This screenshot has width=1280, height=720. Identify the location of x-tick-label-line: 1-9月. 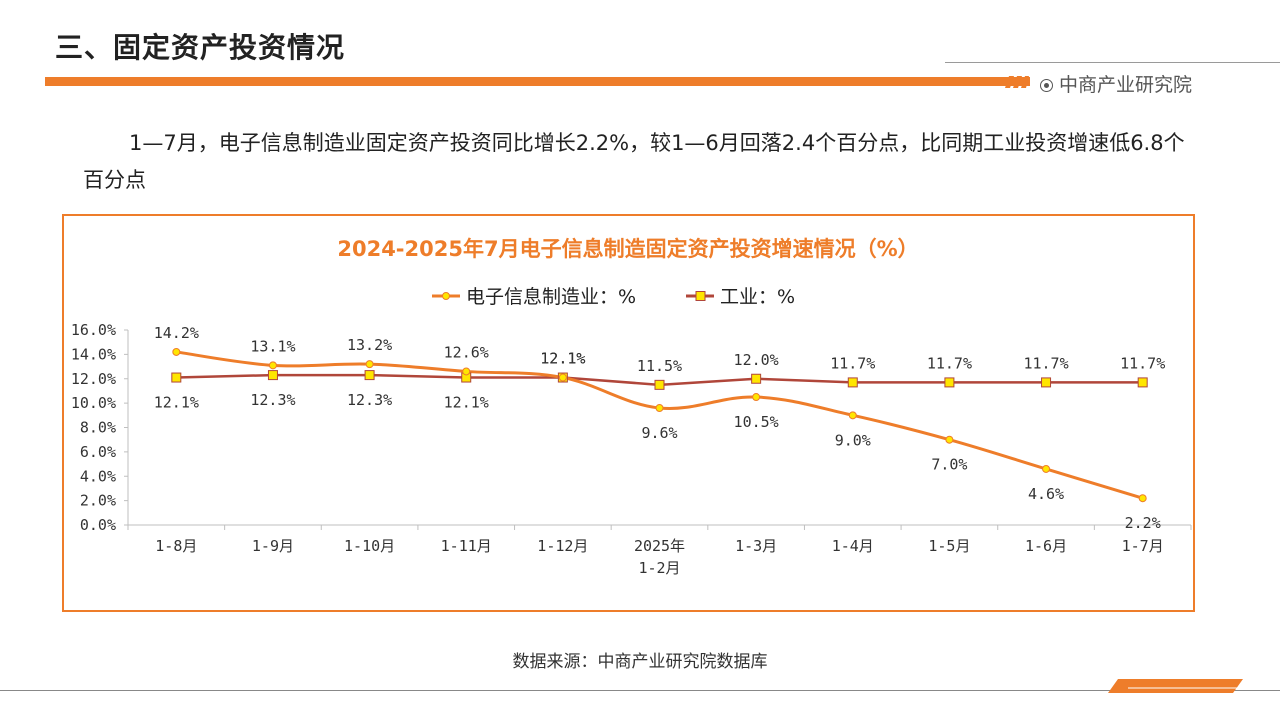
(273, 546).